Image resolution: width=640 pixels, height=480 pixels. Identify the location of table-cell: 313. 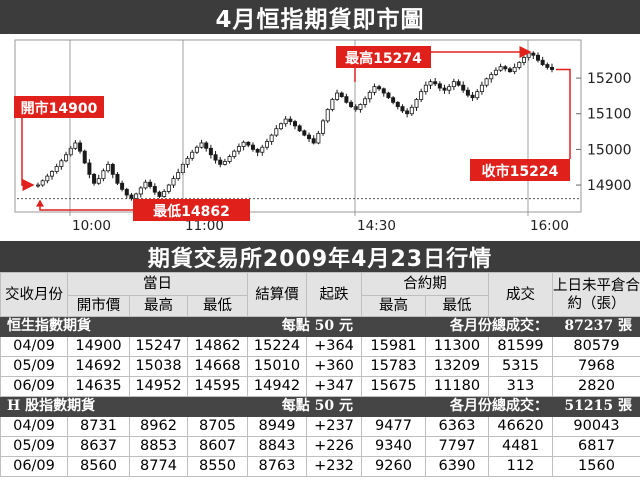
(520, 386).